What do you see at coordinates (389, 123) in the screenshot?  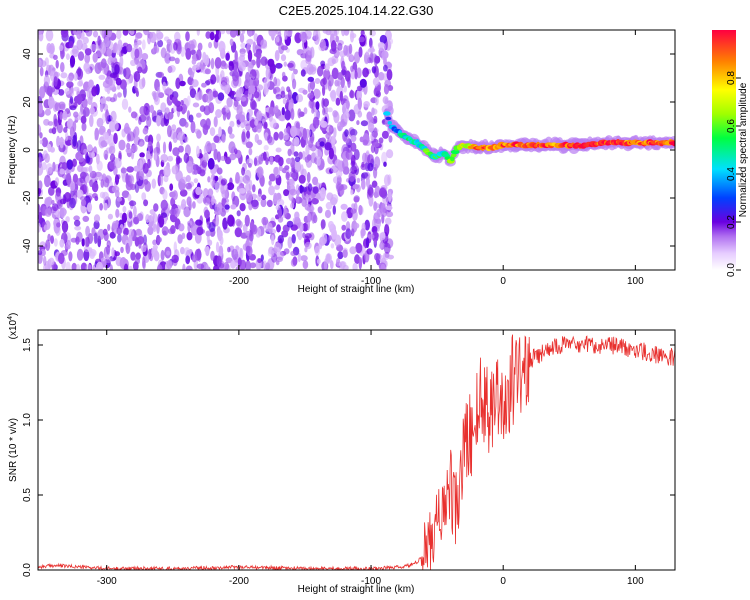 I see `heatmap-trace-point` at bounding box center [389, 123].